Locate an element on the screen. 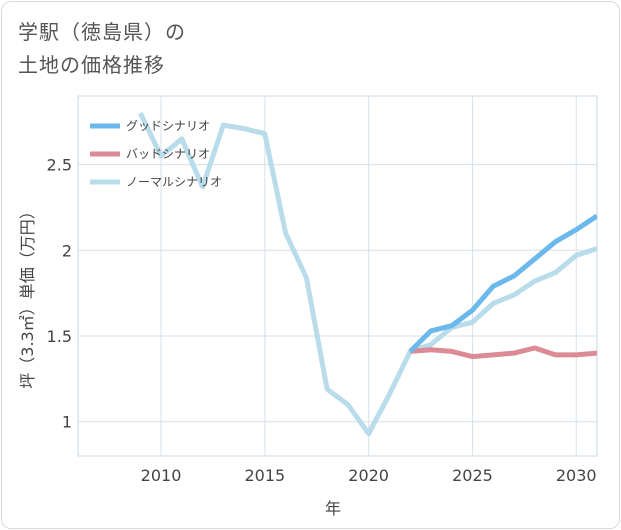  x-tick-label: 2025 is located at coordinates (472, 475).